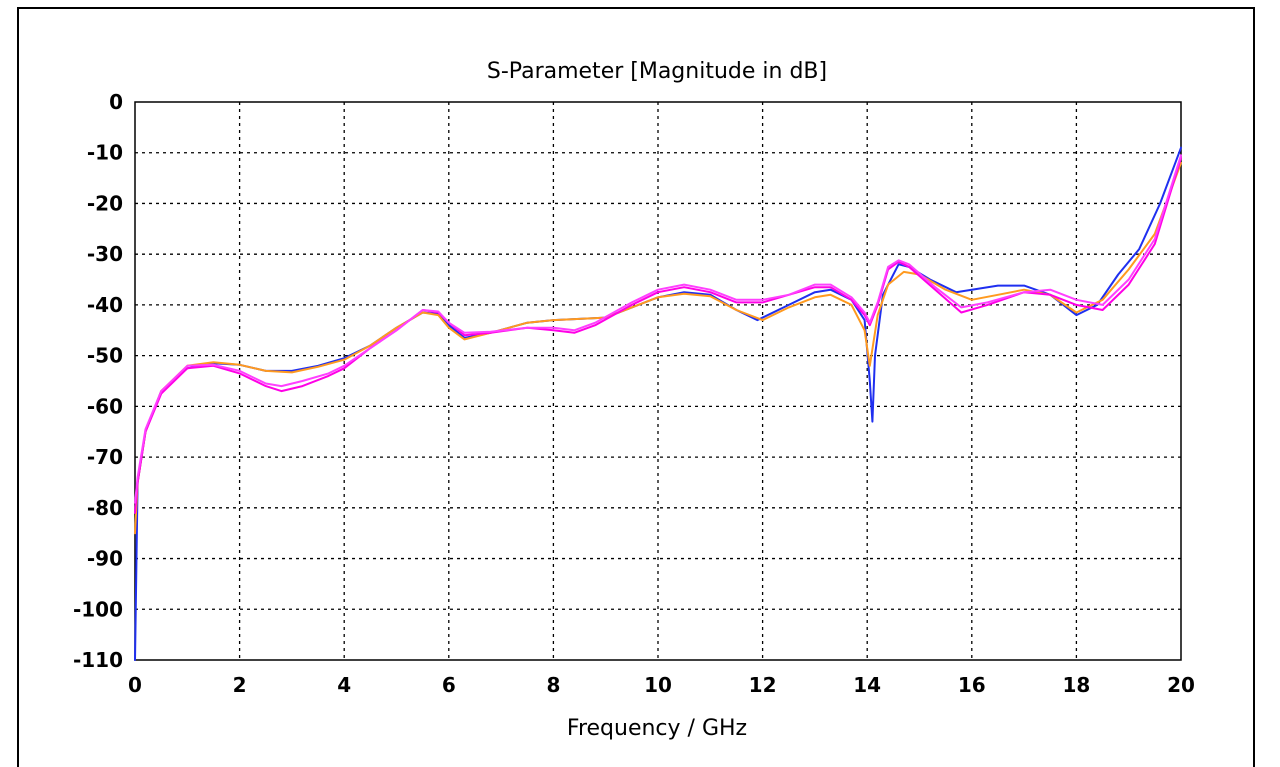 The image size is (1280, 767). I want to click on x-tick-label: 18, so click(1076, 685).